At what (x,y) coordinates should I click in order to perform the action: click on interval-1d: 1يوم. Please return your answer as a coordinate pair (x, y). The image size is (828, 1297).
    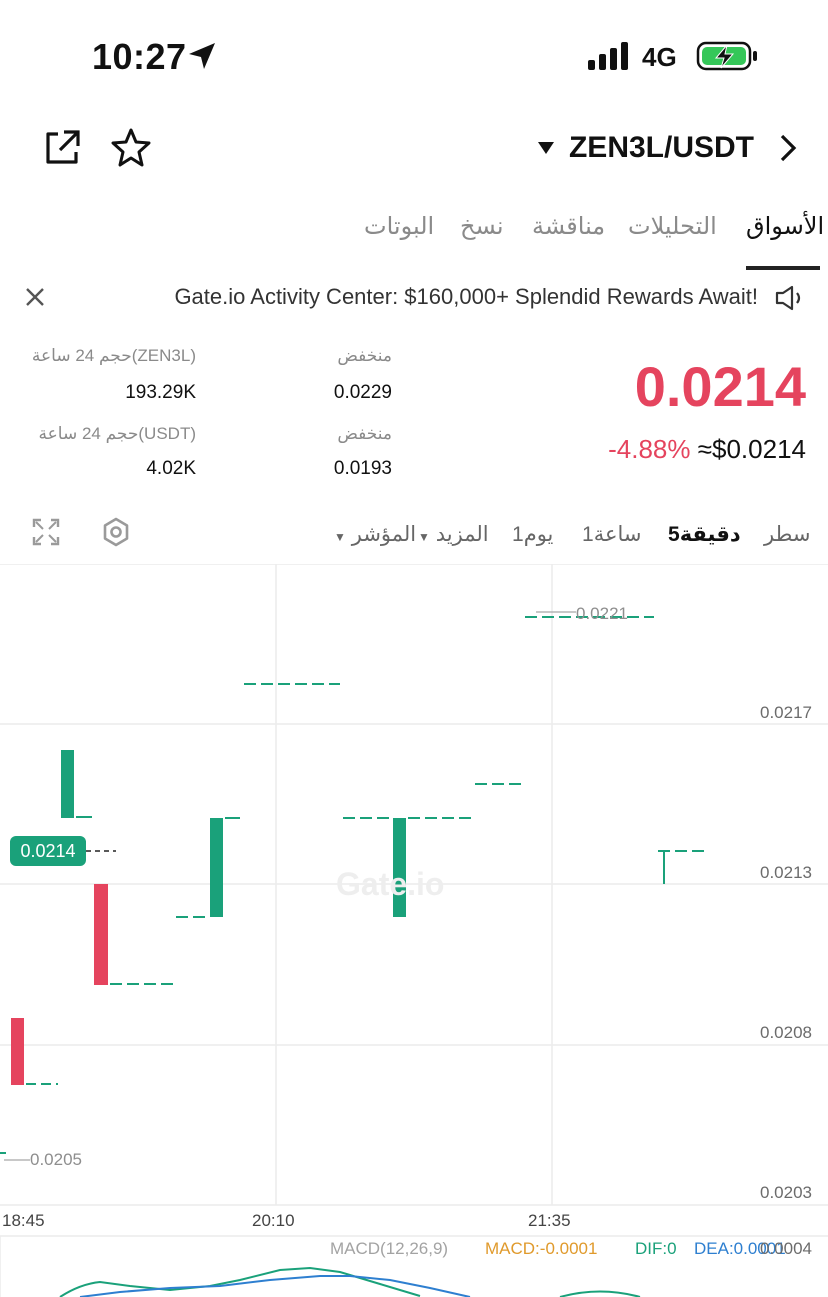
    Looking at the image, I should click on (533, 534).